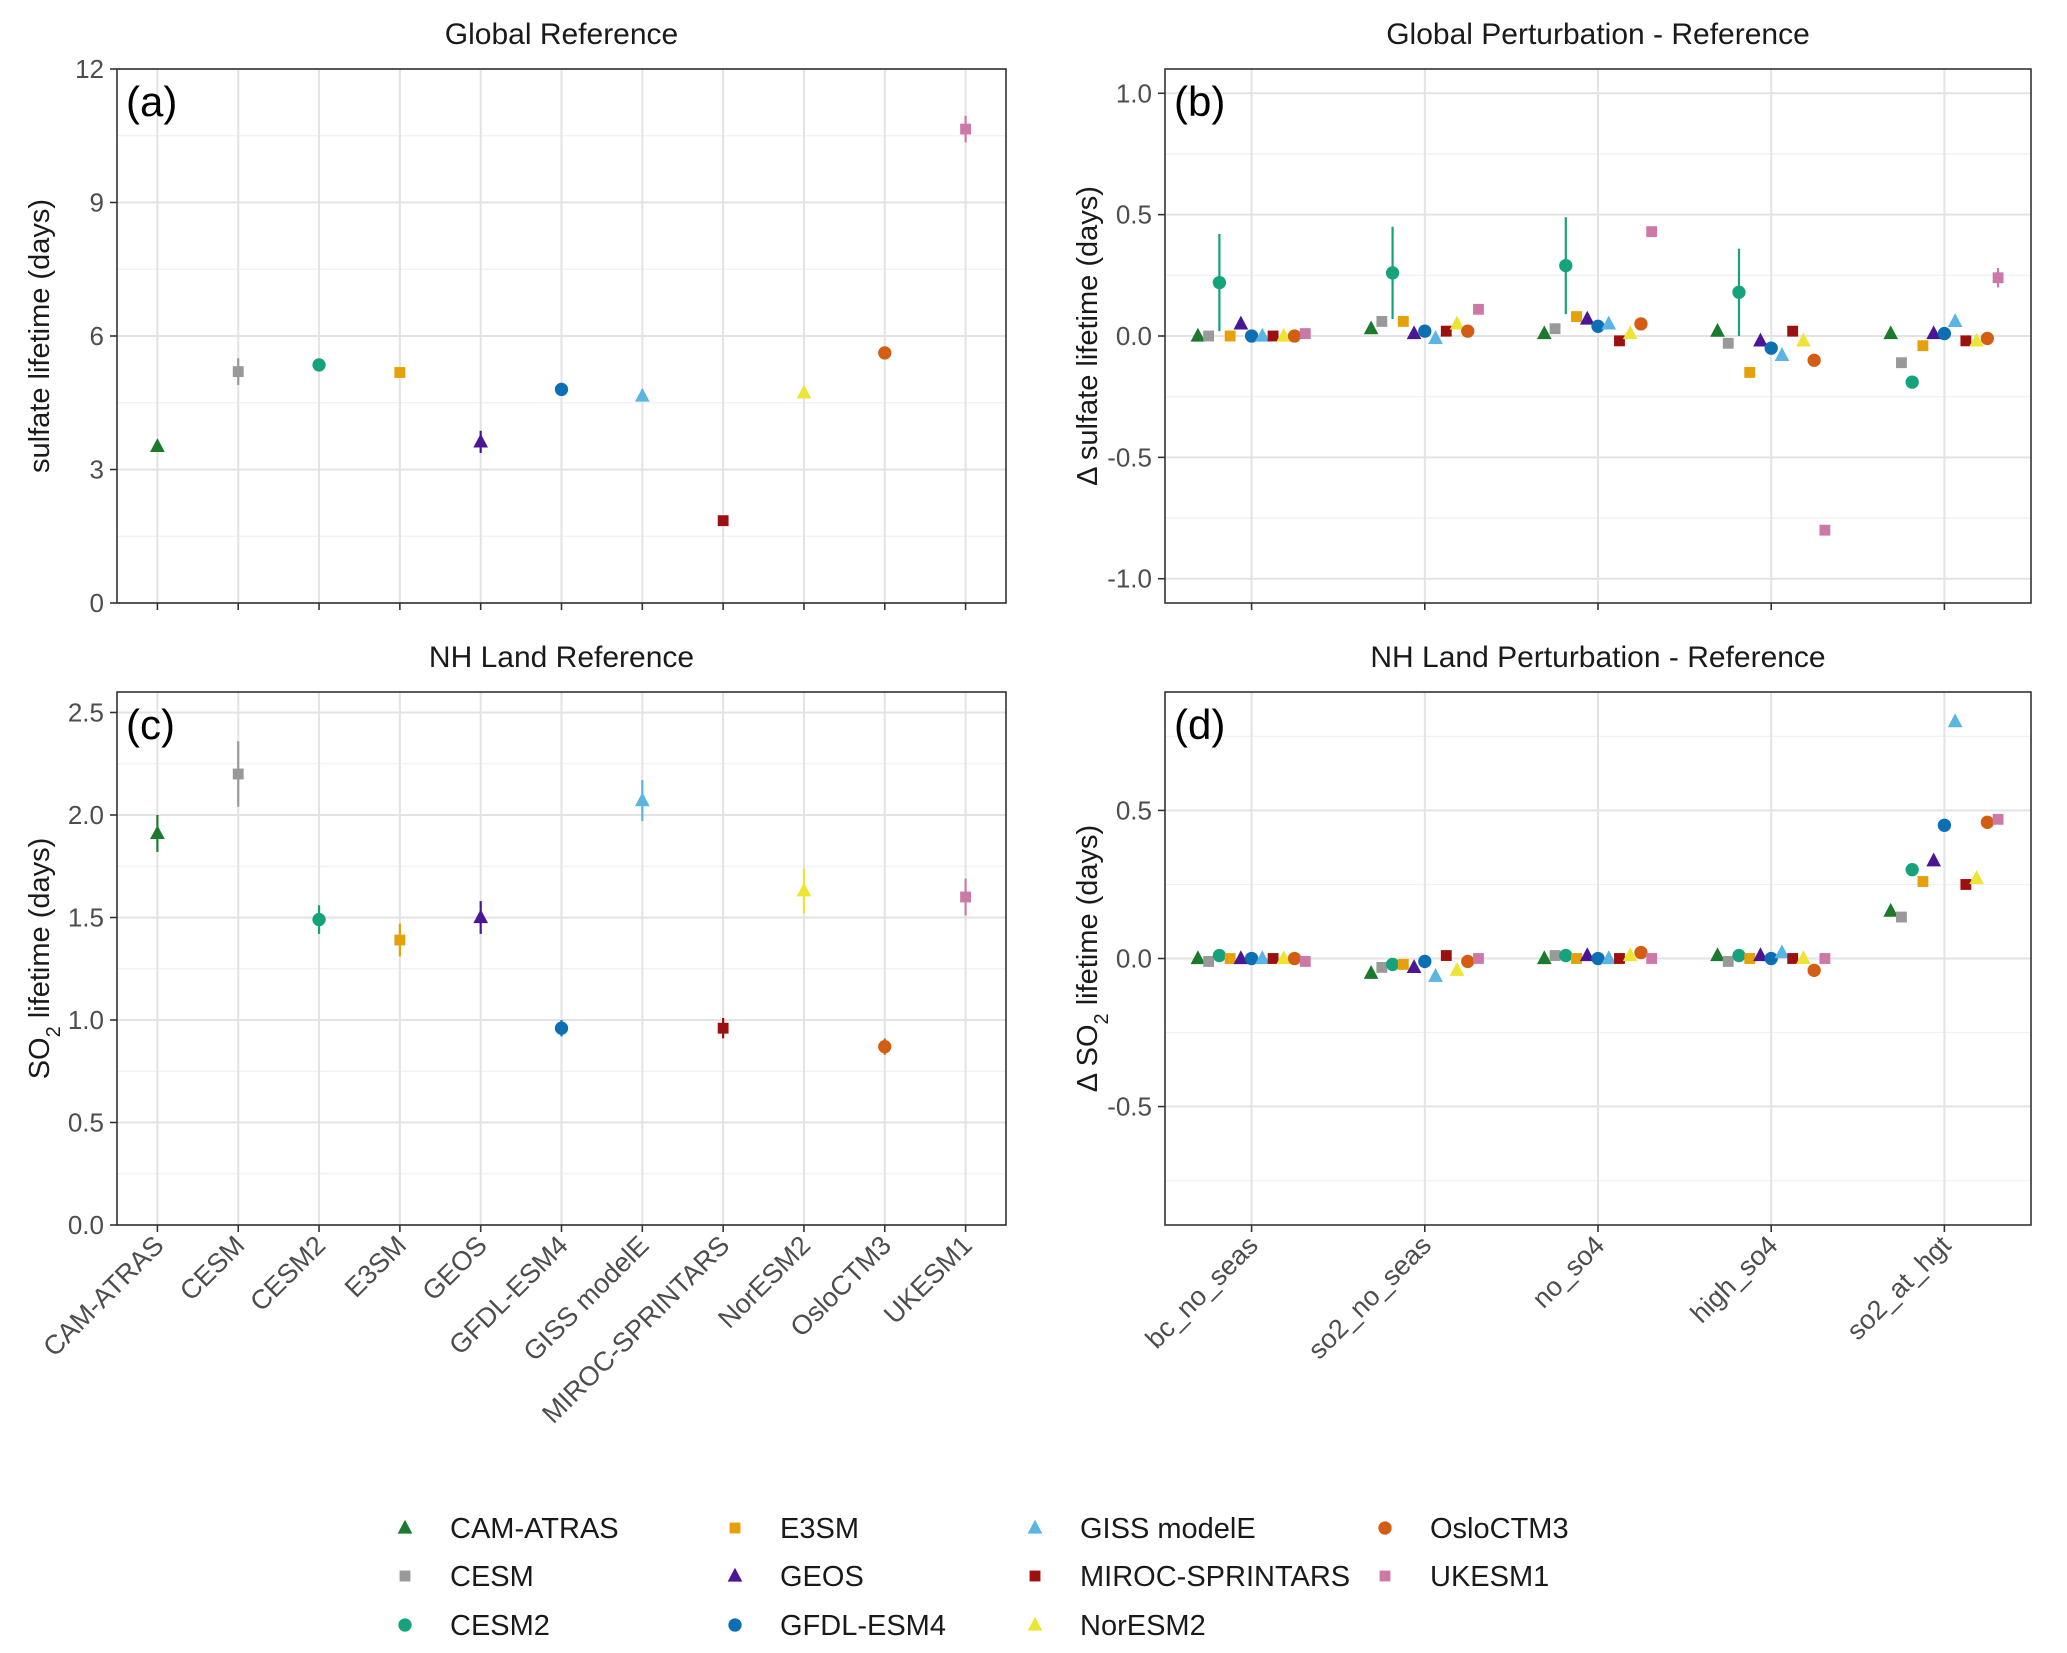 Image resolution: width=2067 pixels, height=1653 pixels. Describe the element at coordinates (561, 34) in the screenshot. I see `panel-title: Global Reference` at that location.